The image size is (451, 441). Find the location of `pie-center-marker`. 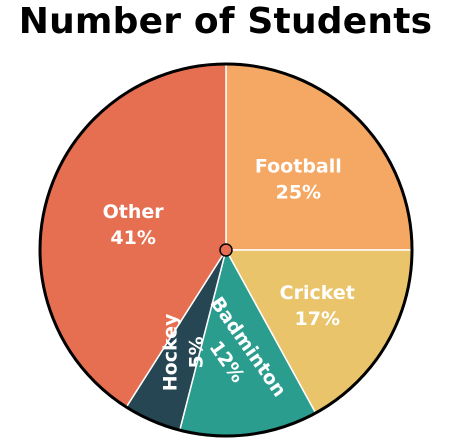

pie-center-marker is located at coordinates (226, 250).